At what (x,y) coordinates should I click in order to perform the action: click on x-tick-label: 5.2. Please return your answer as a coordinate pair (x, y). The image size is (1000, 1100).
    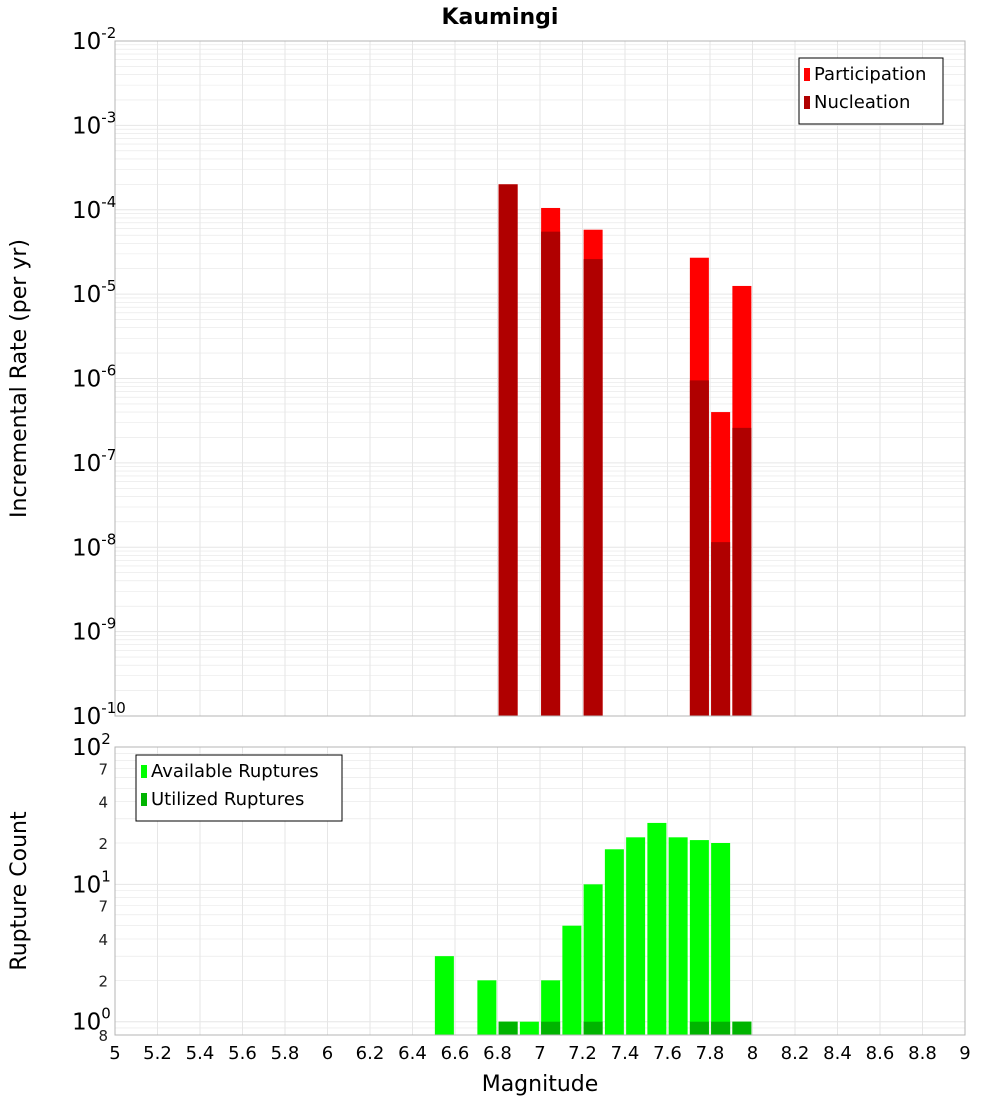
    Looking at the image, I should click on (157, 1053).